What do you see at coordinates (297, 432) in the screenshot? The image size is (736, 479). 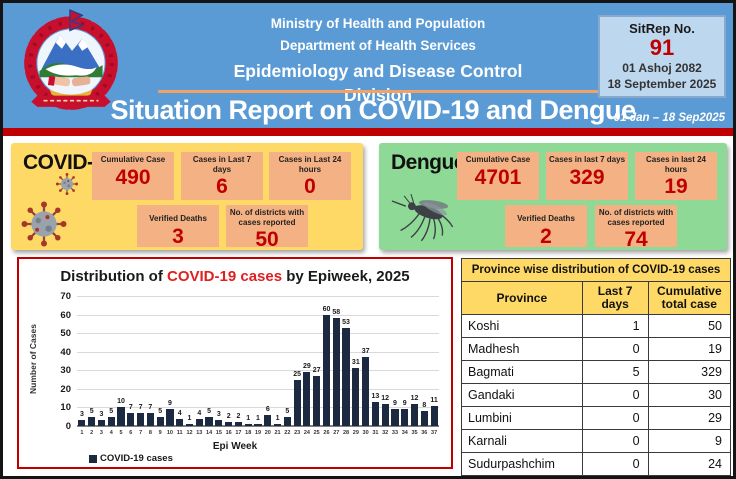 I see `x-axis-tick-label: 23` at bounding box center [297, 432].